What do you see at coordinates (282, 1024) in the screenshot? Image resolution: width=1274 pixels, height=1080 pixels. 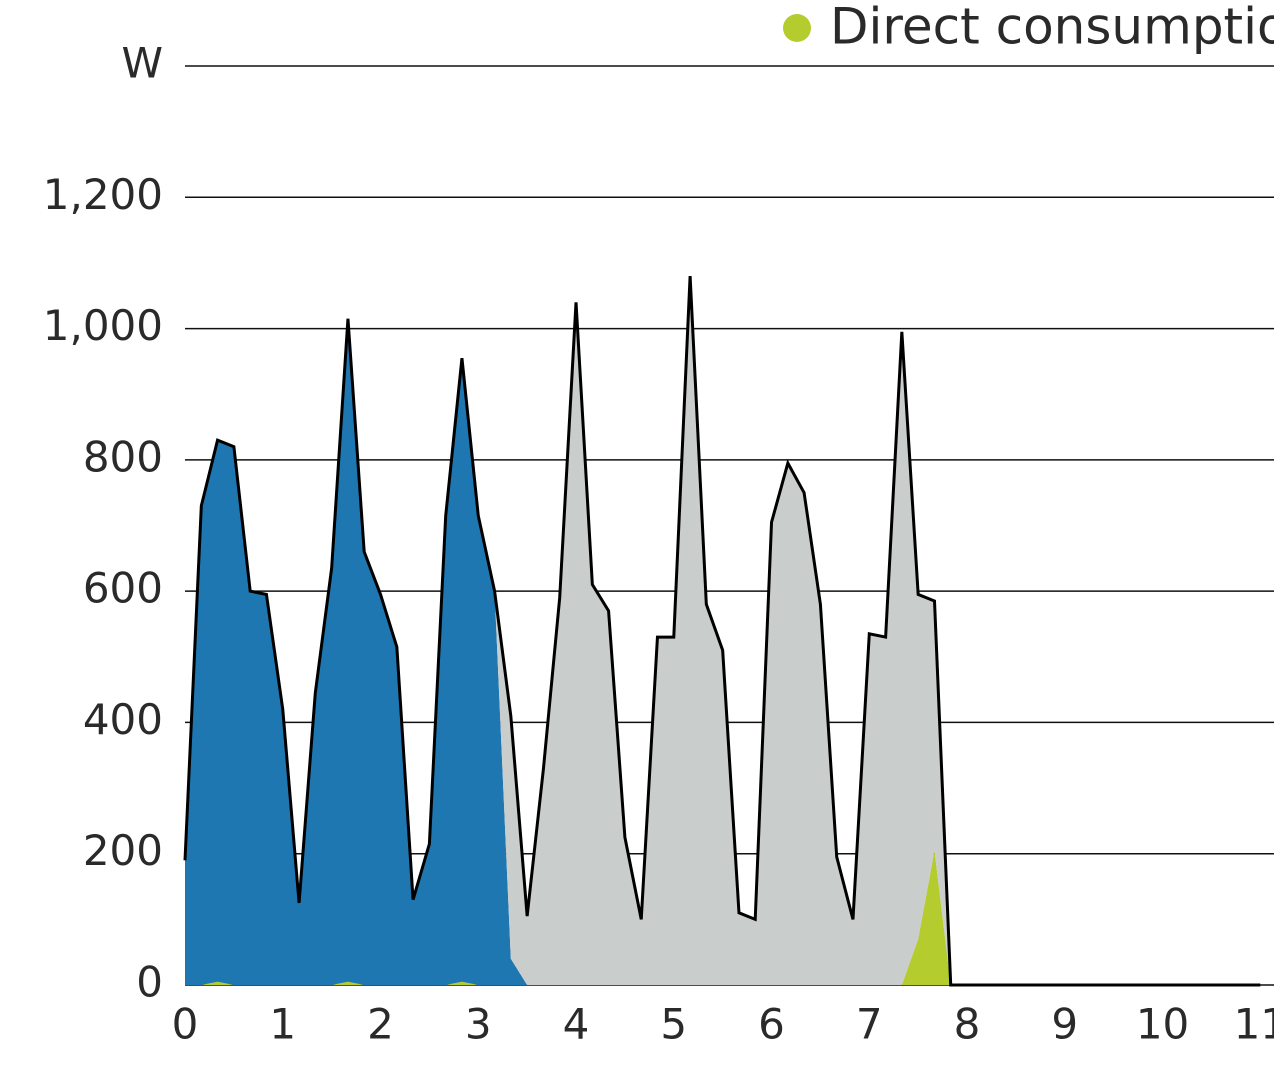 I see `x-tick-label: 1` at bounding box center [282, 1024].